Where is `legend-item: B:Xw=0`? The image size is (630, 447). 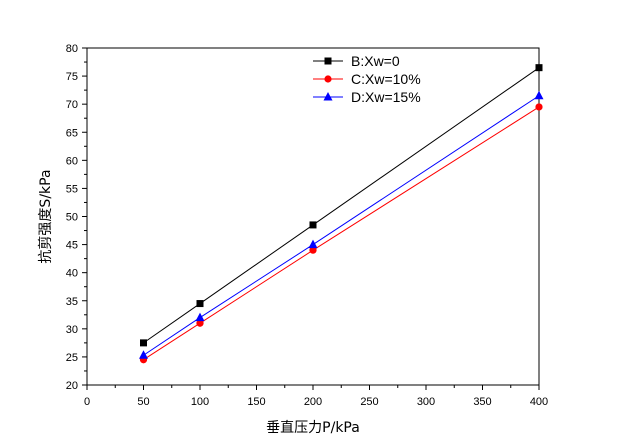 legend-item: B:Xw=0 is located at coordinates (356, 61).